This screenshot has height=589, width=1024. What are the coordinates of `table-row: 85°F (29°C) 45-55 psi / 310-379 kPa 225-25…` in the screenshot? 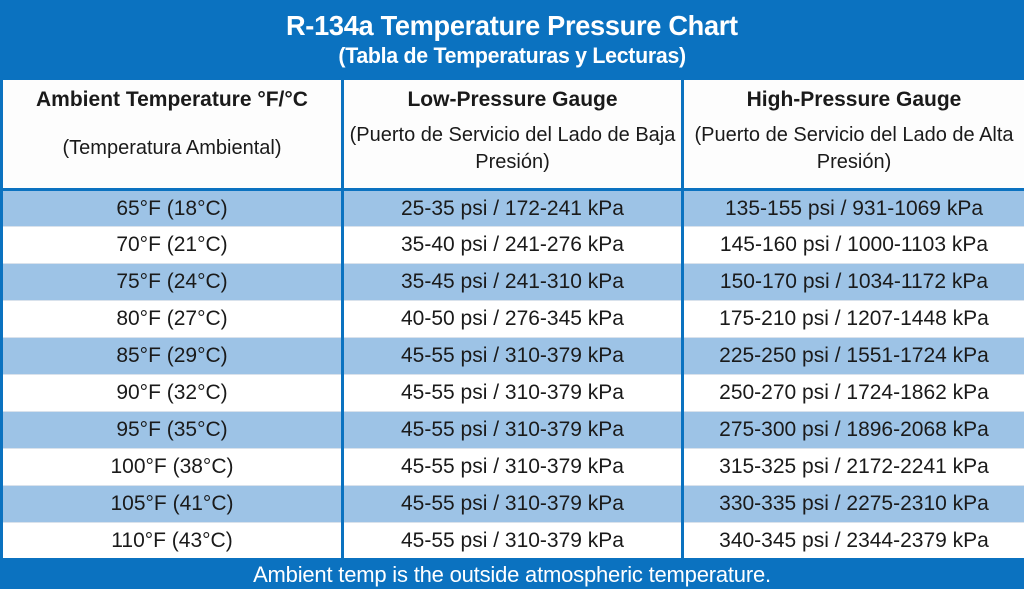 It's located at (512, 356).